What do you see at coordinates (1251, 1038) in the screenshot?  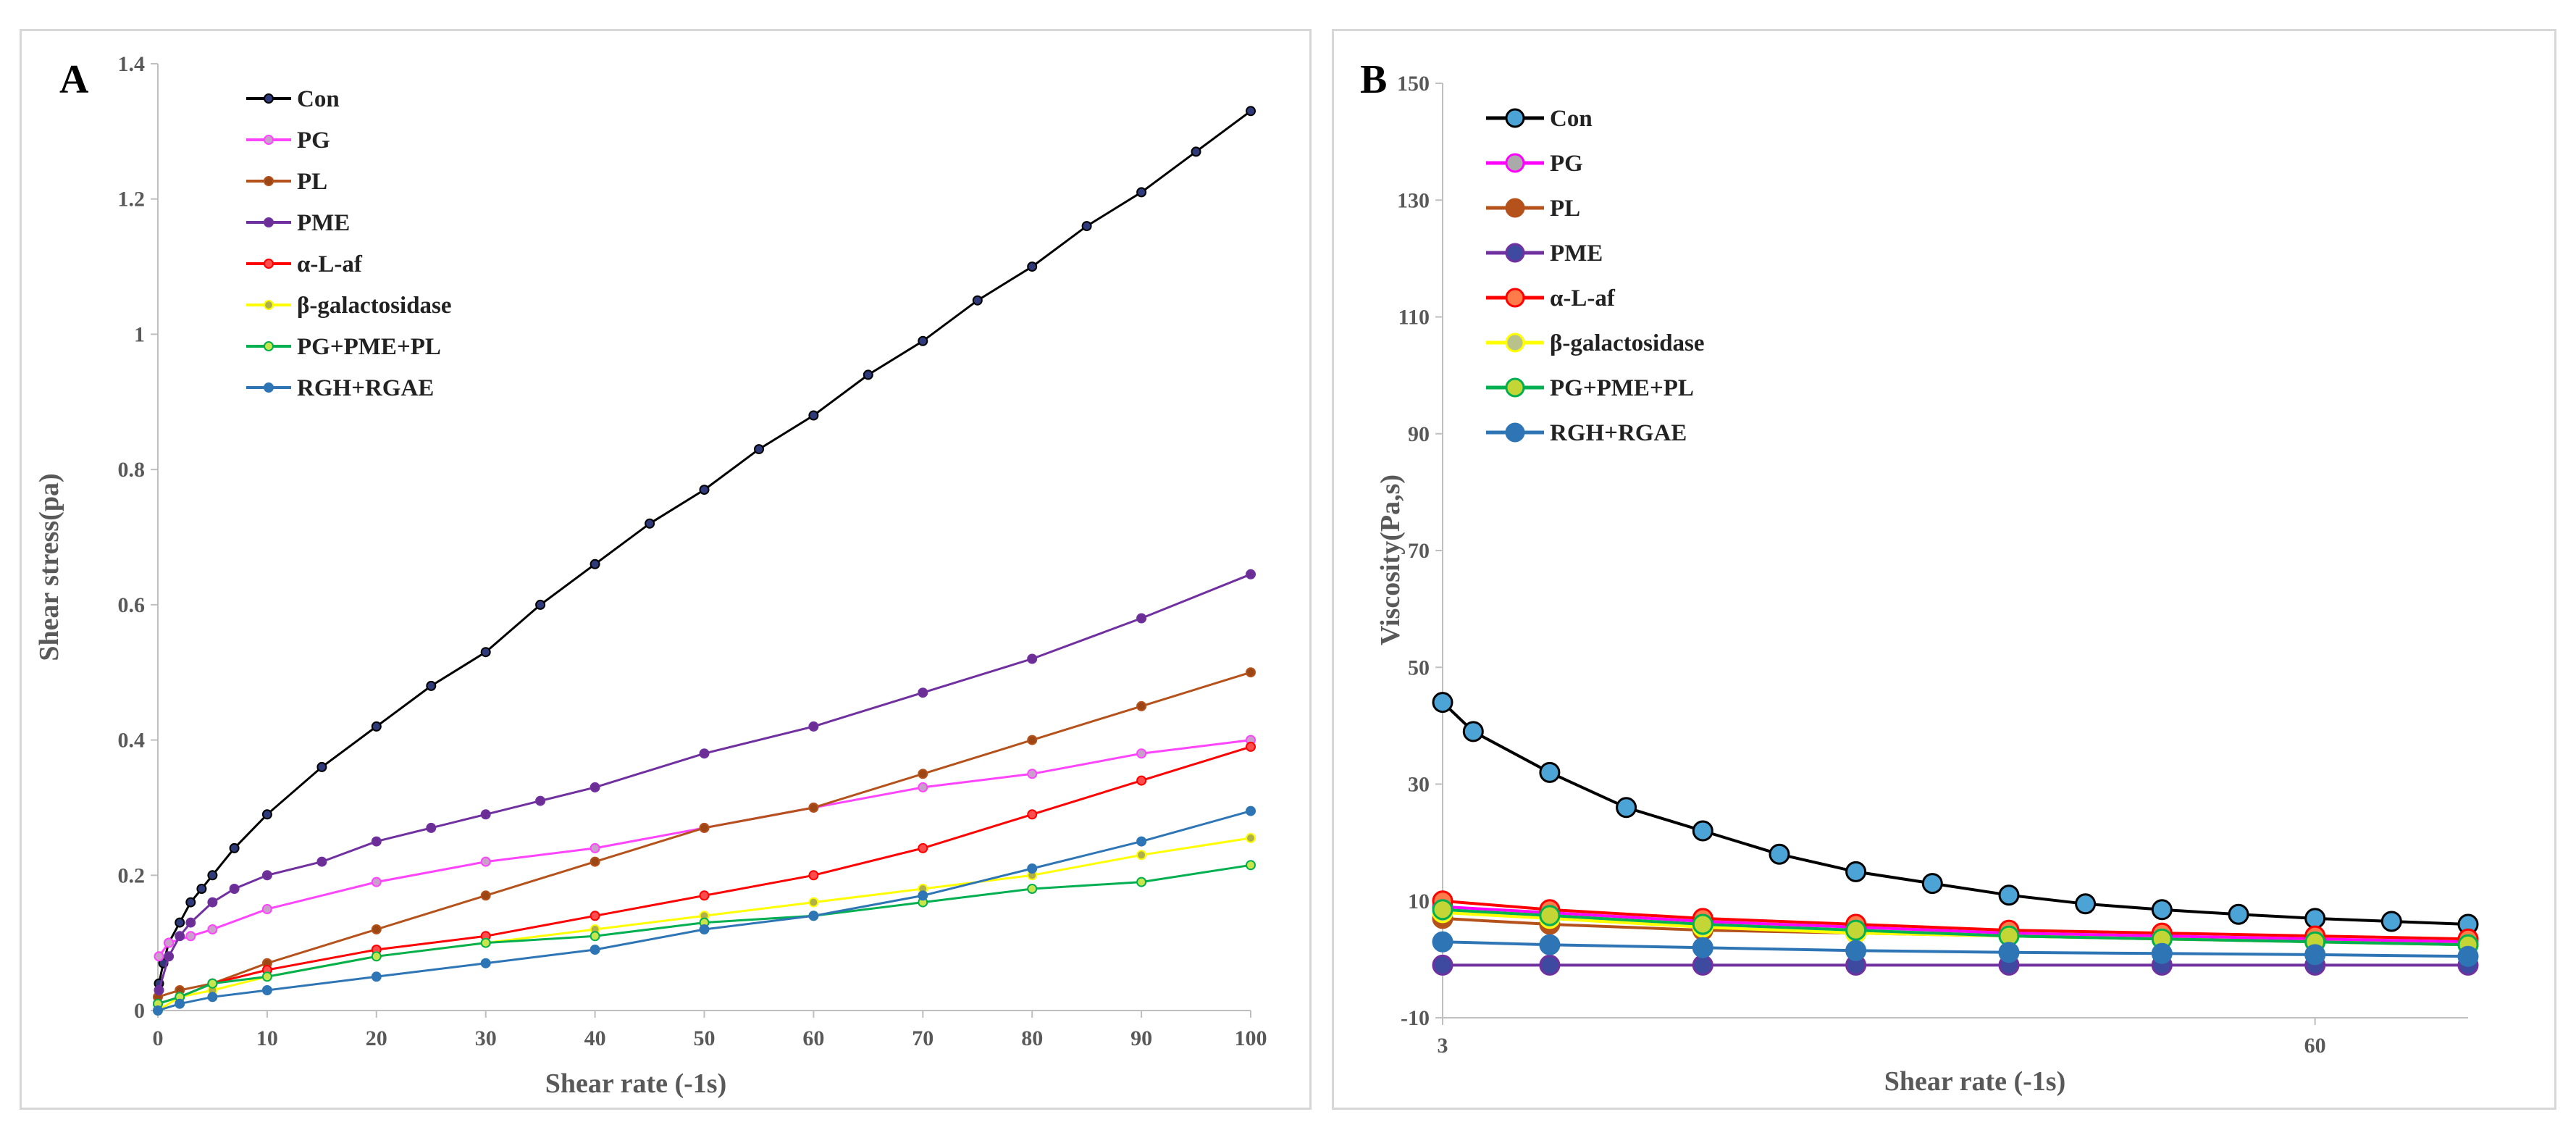 I see `x-tick-label: 100` at bounding box center [1251, 1038].